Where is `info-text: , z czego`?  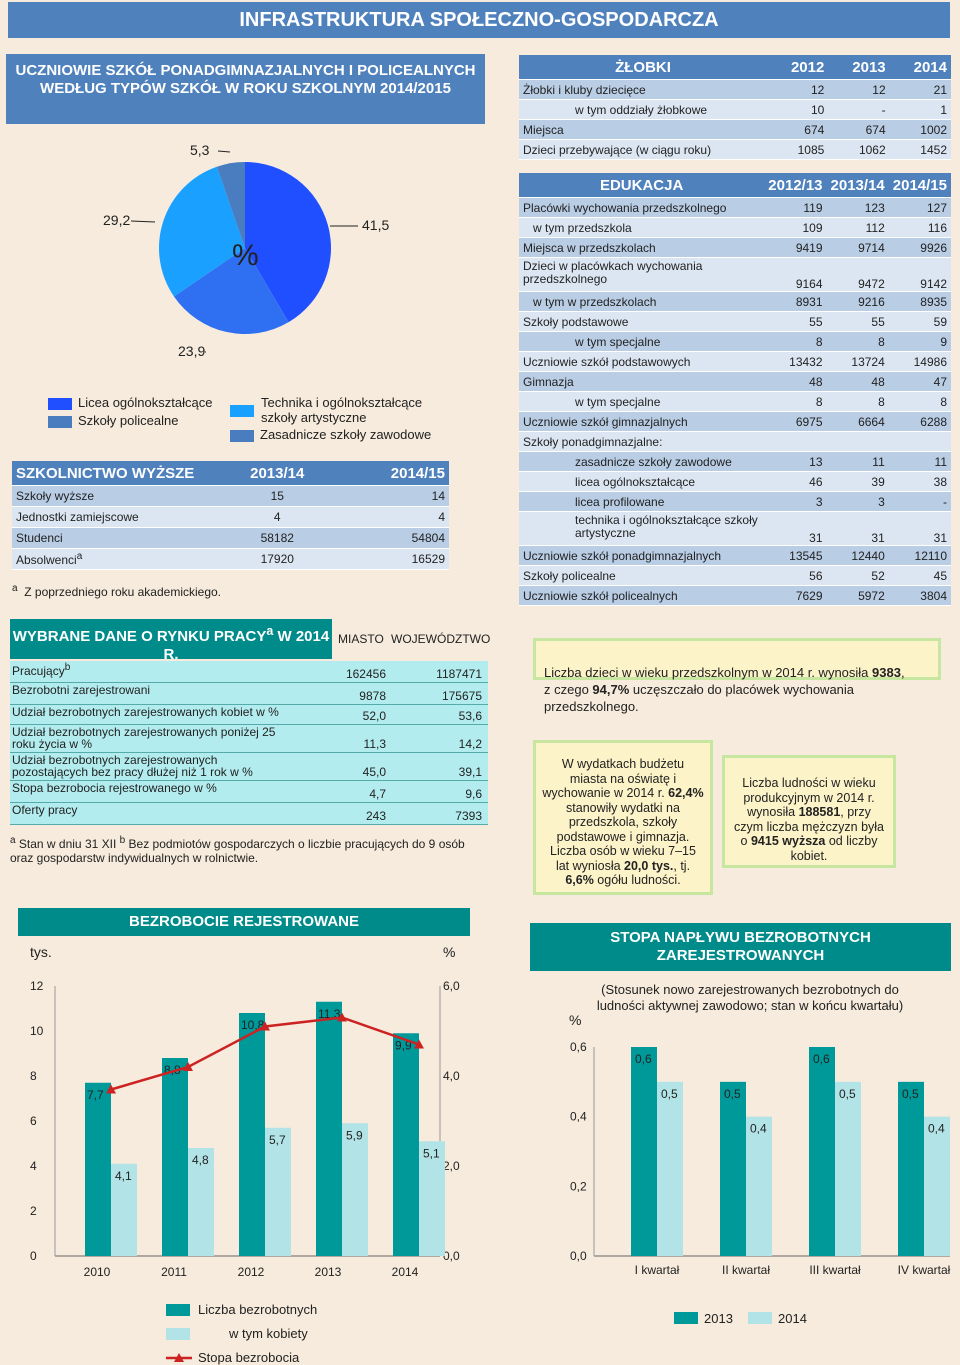
info-text: , z czego is located at coordinates (724, 681).